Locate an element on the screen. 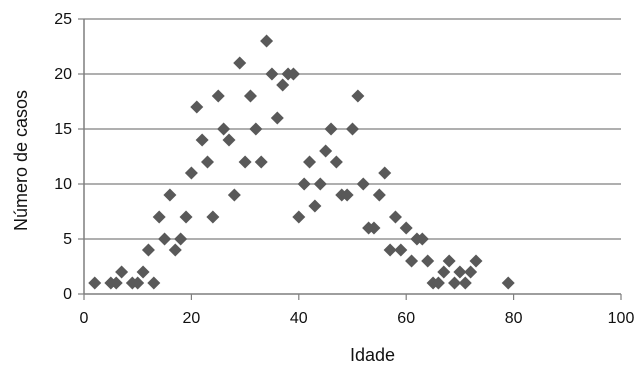 The height and width of the screenshot is (366, 635). x-tick-label: 80 is located at coordinates (514, 318).